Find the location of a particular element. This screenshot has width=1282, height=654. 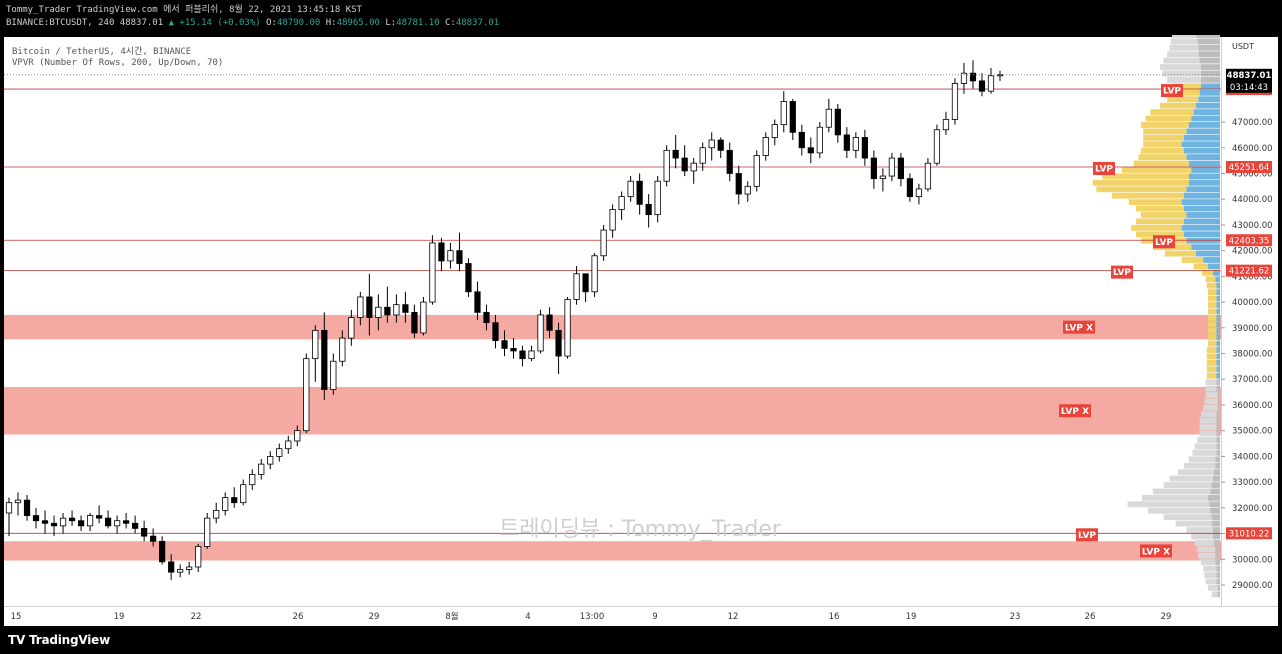

tradingview-logo: 𝗧𝗩 TradingView is located at coordinates (59, 640).